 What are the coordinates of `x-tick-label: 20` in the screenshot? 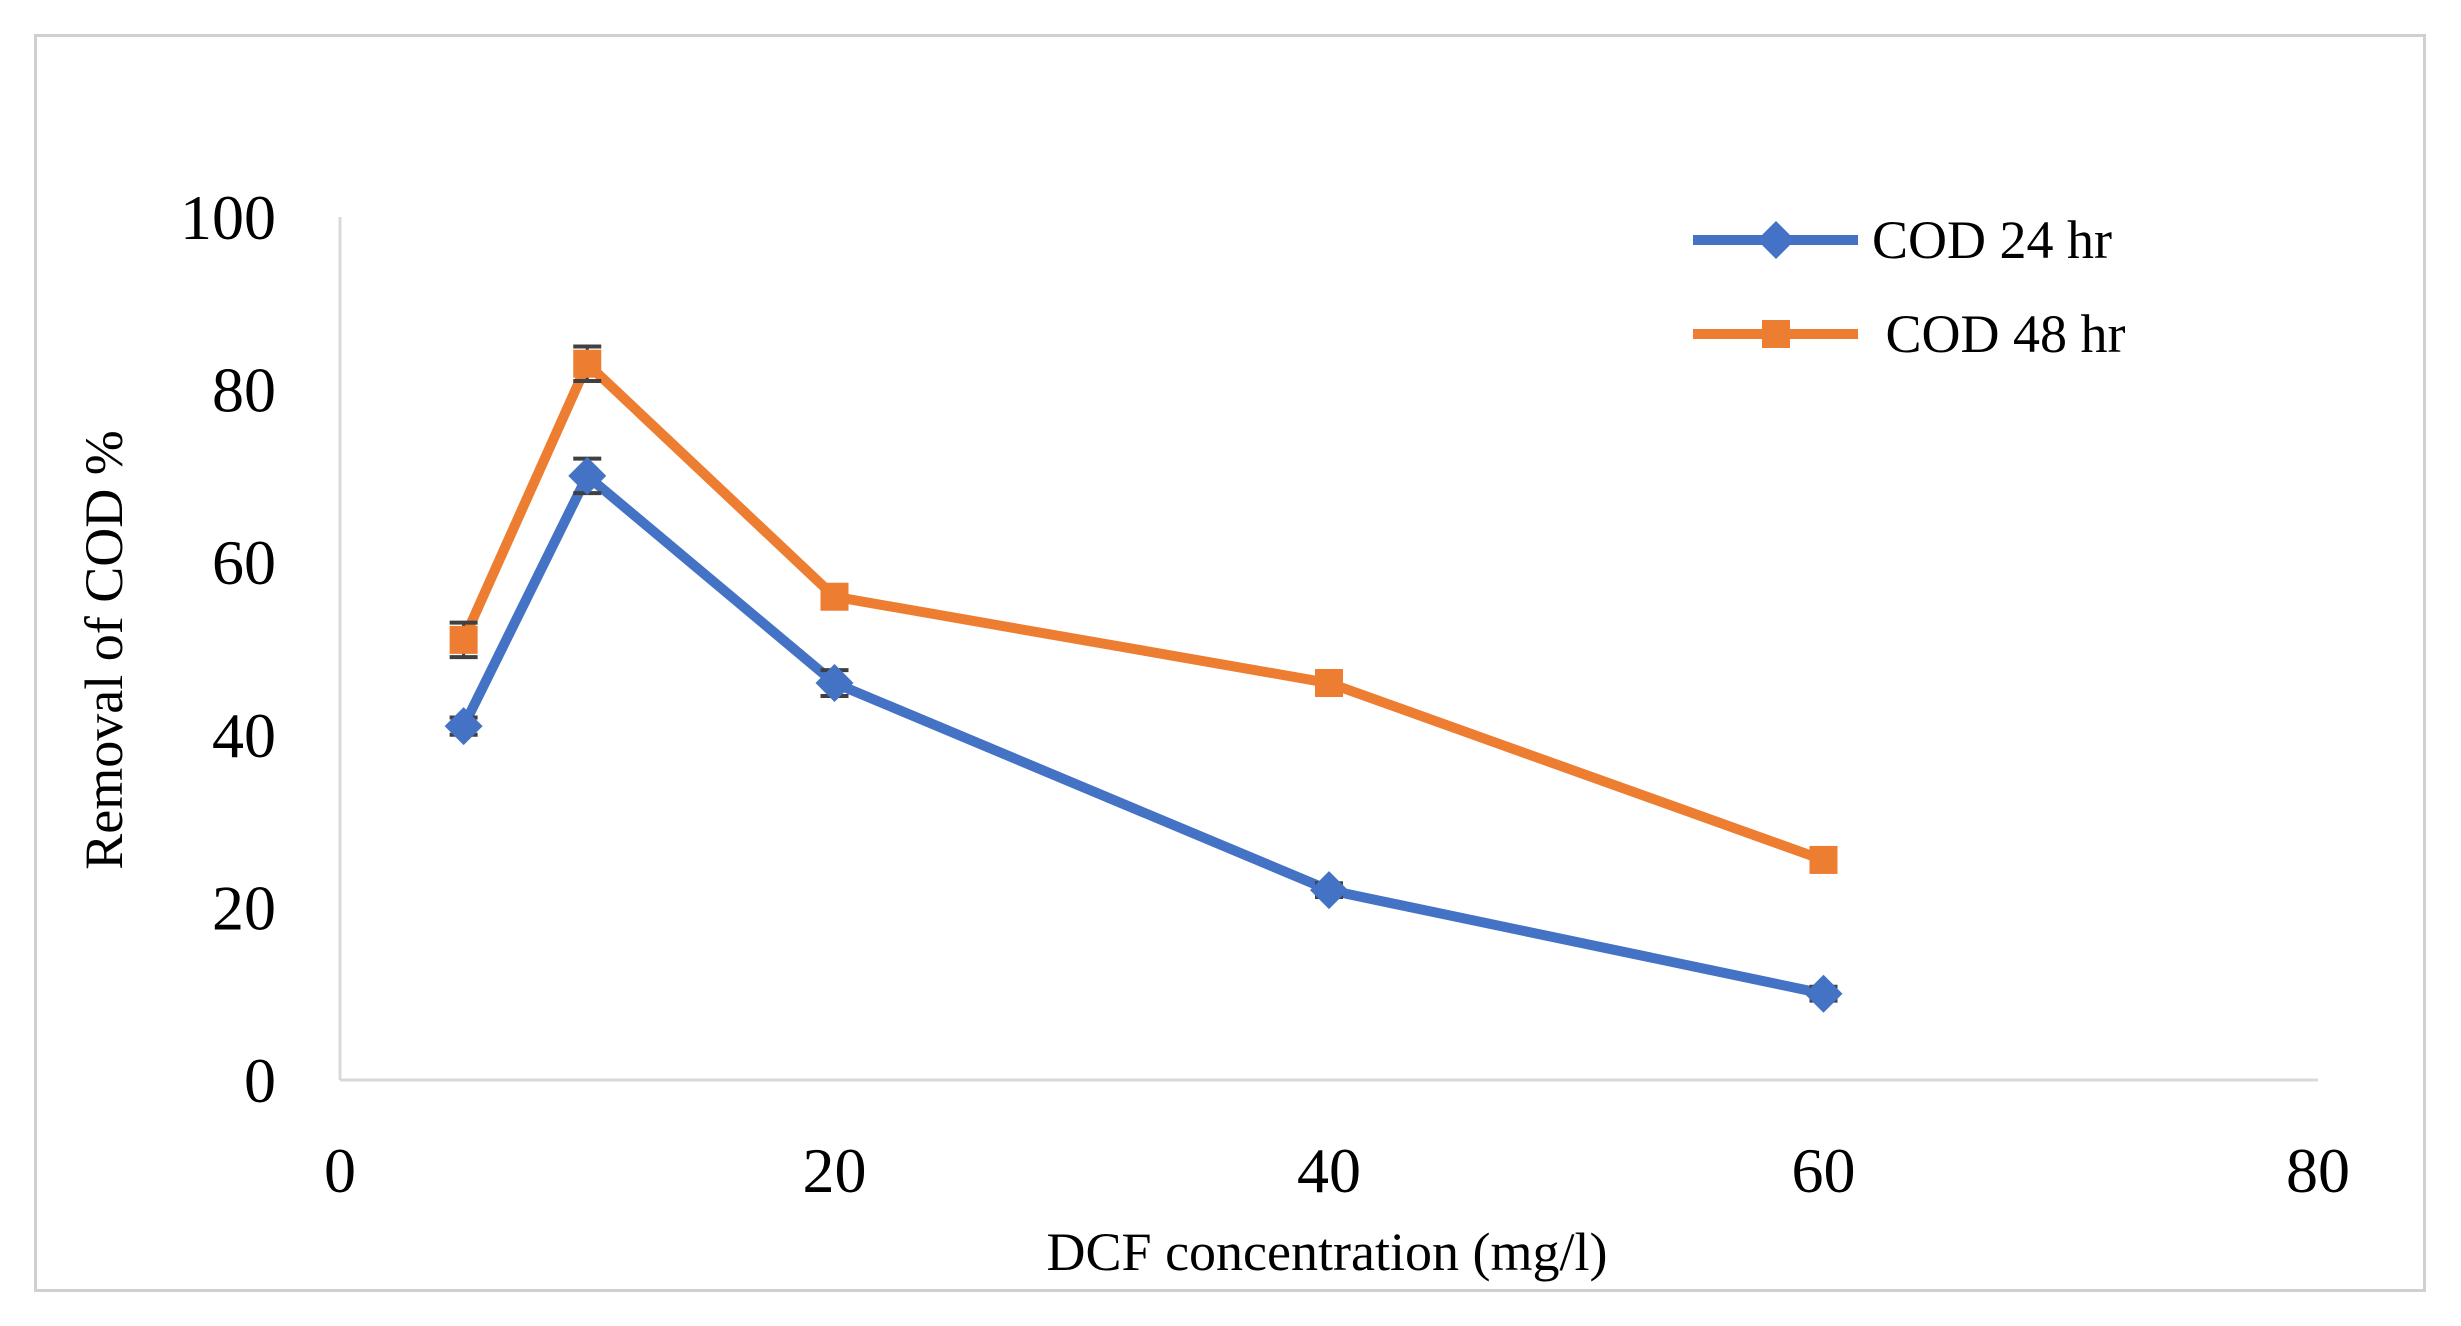 It's located at (835, 1170).